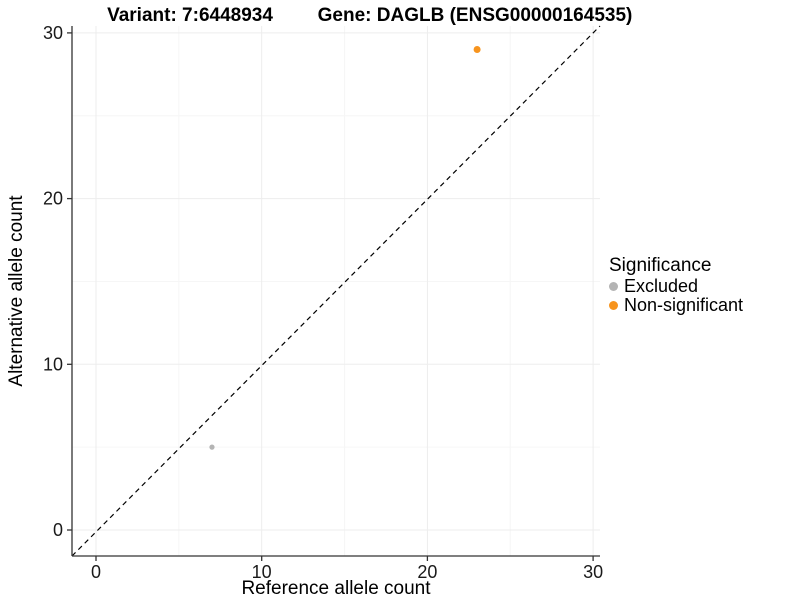 Image resolution: width=800 pixels, height=600 pixels. Describe the element at coordinates (475, 15) in the screenshot. I see `gene-title: Gene: DAGLB (ENSG00000164535)` at that location.